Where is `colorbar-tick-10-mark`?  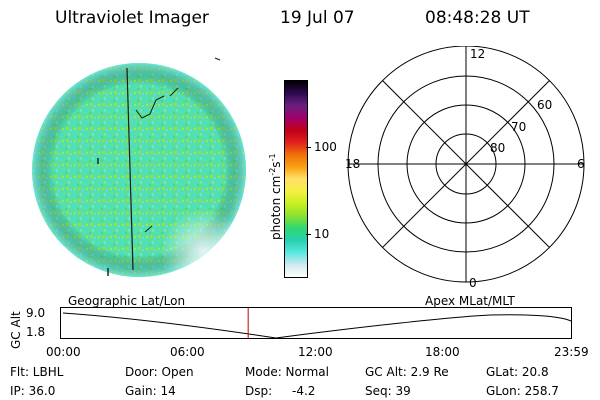 colorbar-tick-10-mark is located at coordinates (308, 234).